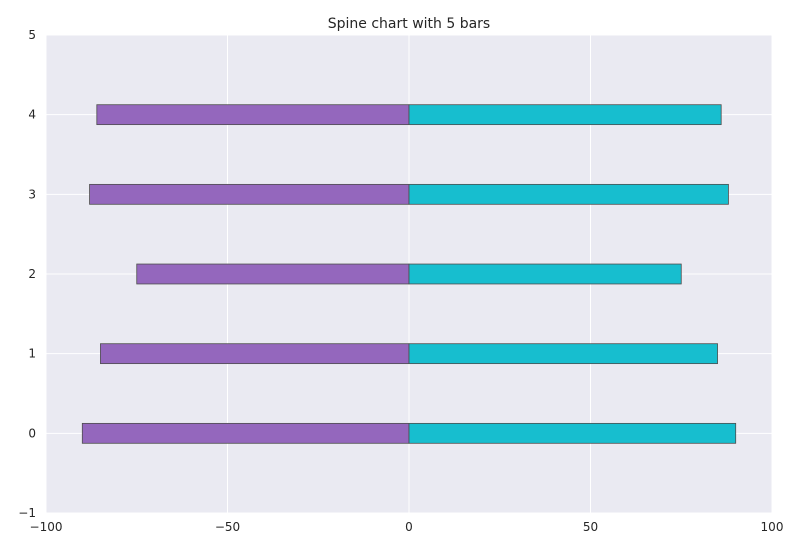 The width and height of the screenshot is (800, 550). Describe the element at coordinates (27, 513) in the screenshot. I see `y-tick-label: −1` at that location.